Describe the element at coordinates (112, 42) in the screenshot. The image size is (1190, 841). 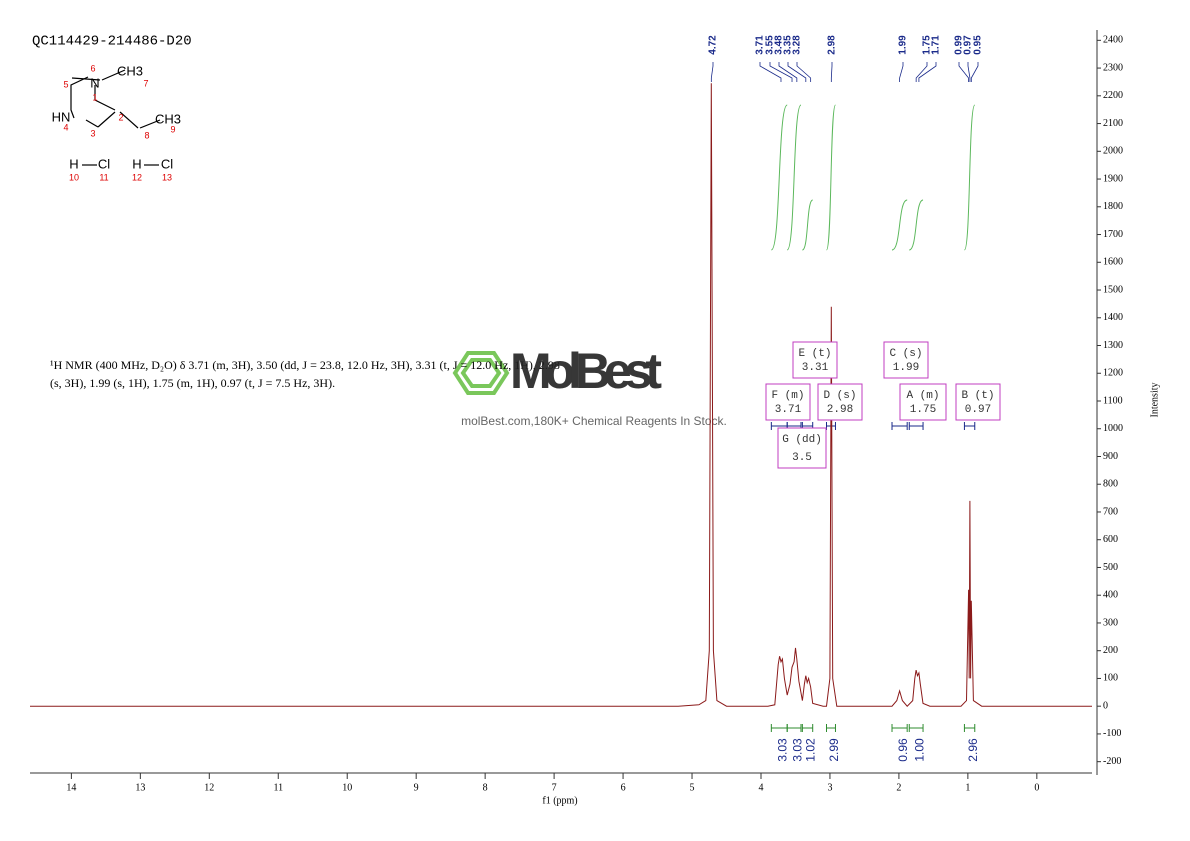
I see `chart-title: QC114429-214486-D20` at that location.